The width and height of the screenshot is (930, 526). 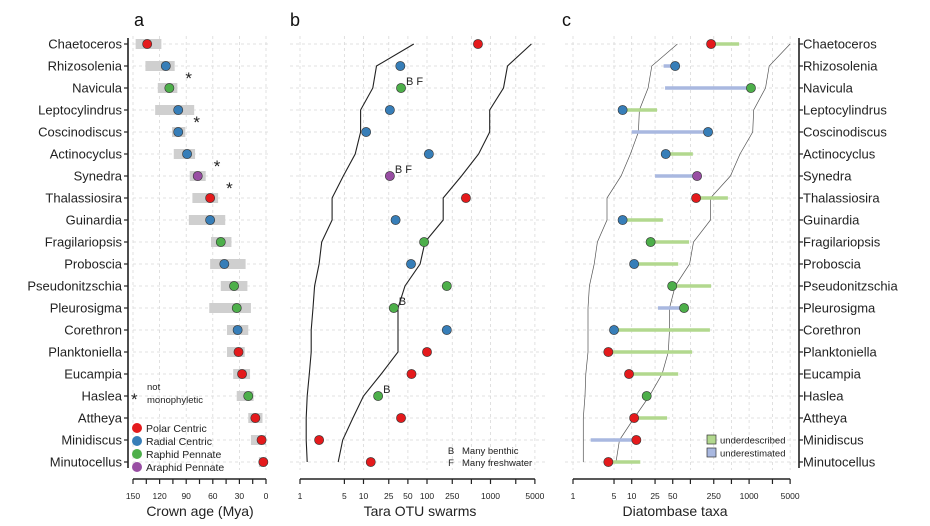 What do you see at coordinates (74, 286) in the screenshot?
I see `taxon-label: Pseudonitzschia` at bounding box center [74, 286].